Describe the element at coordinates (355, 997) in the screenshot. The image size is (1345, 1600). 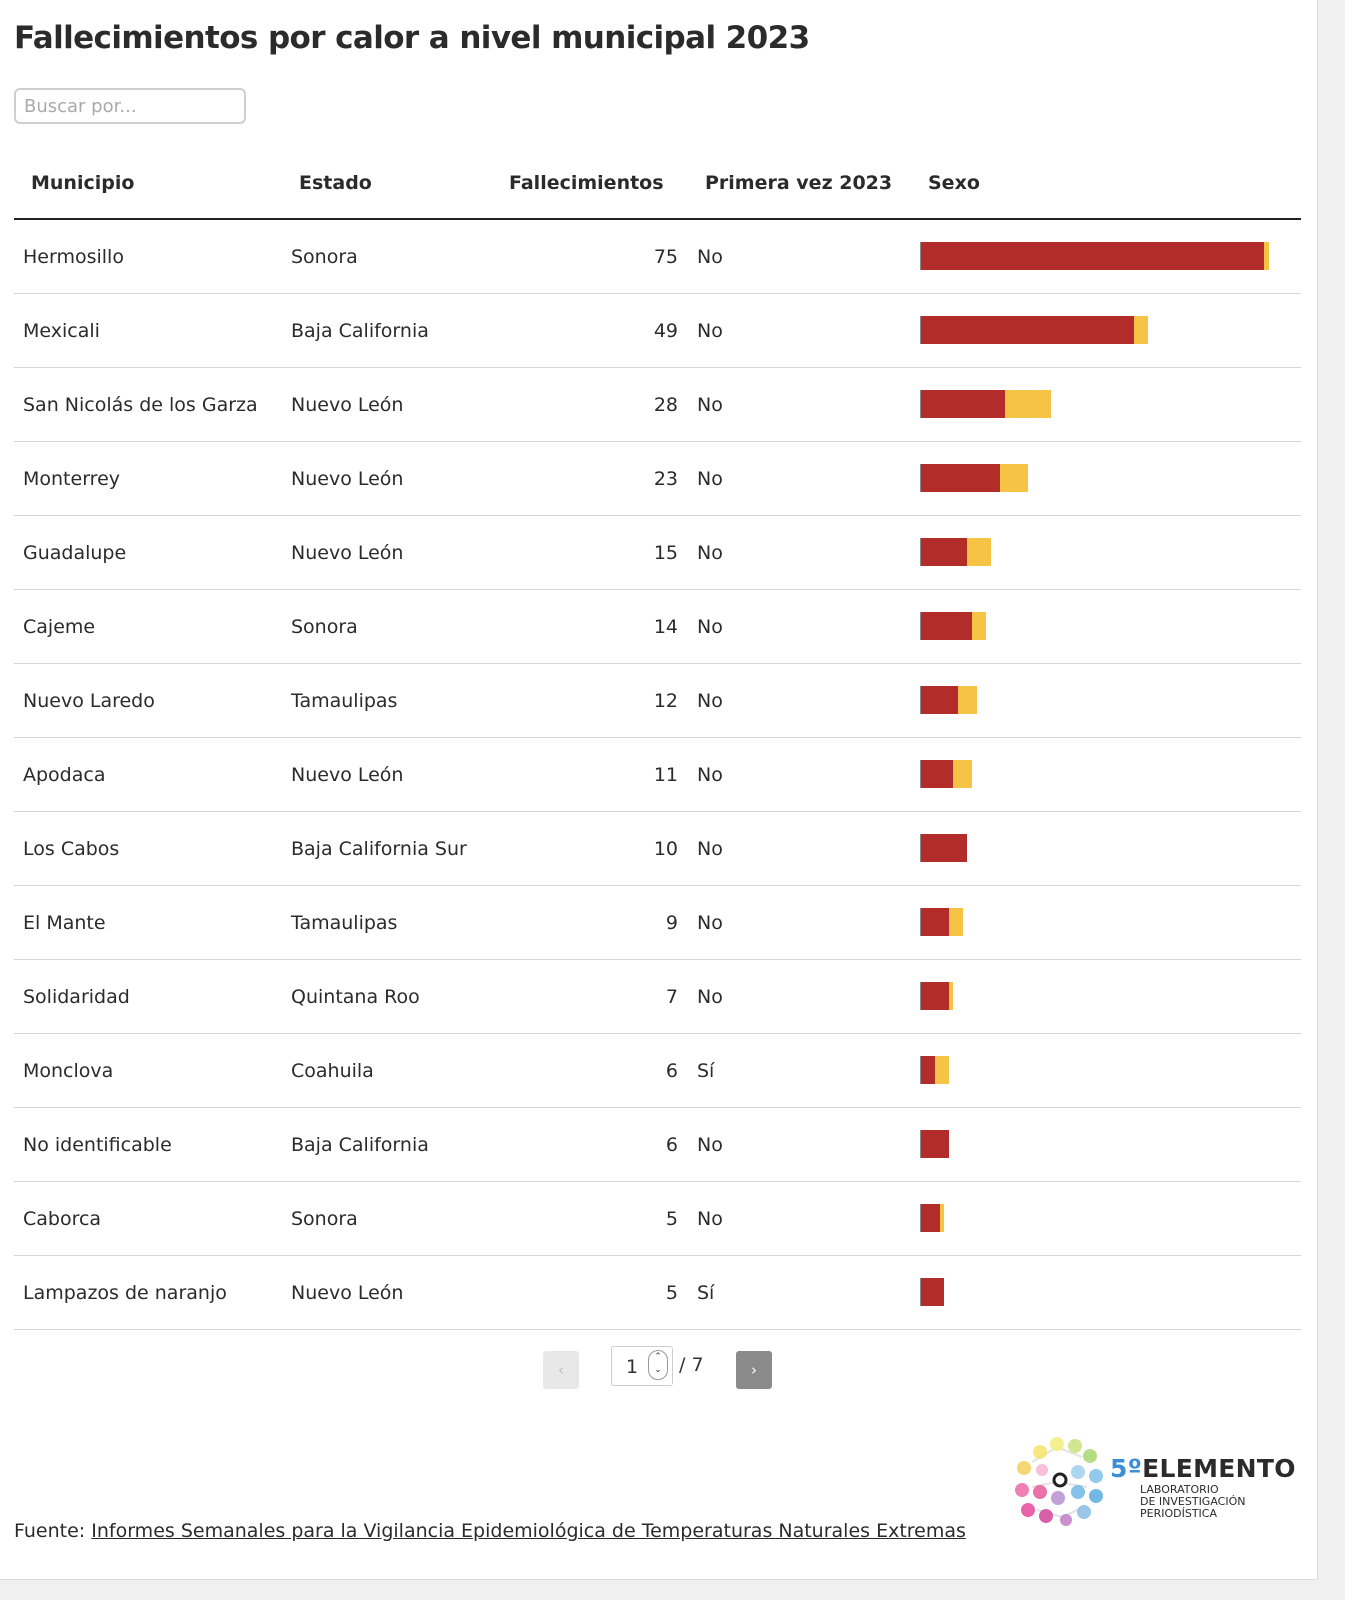
I see `cell-estado: Quintana Roo` at that location.